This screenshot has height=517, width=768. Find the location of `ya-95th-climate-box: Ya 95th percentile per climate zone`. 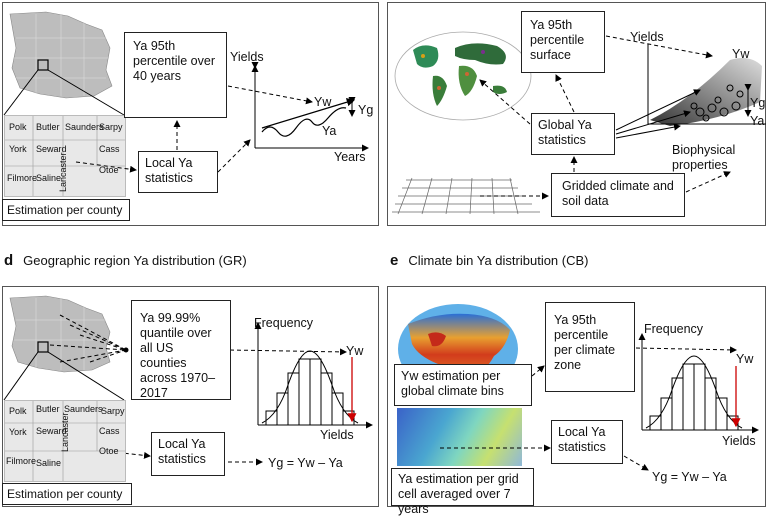

ya-95th-climate-box: Ya 95th percentile per climate zone is located at coordinates (590, 347).